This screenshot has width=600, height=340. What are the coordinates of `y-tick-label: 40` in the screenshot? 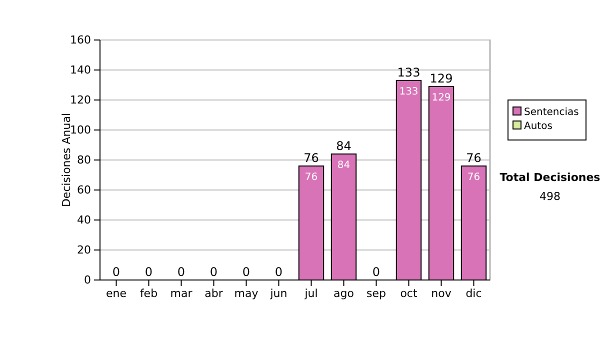 It's located at (84, 220).